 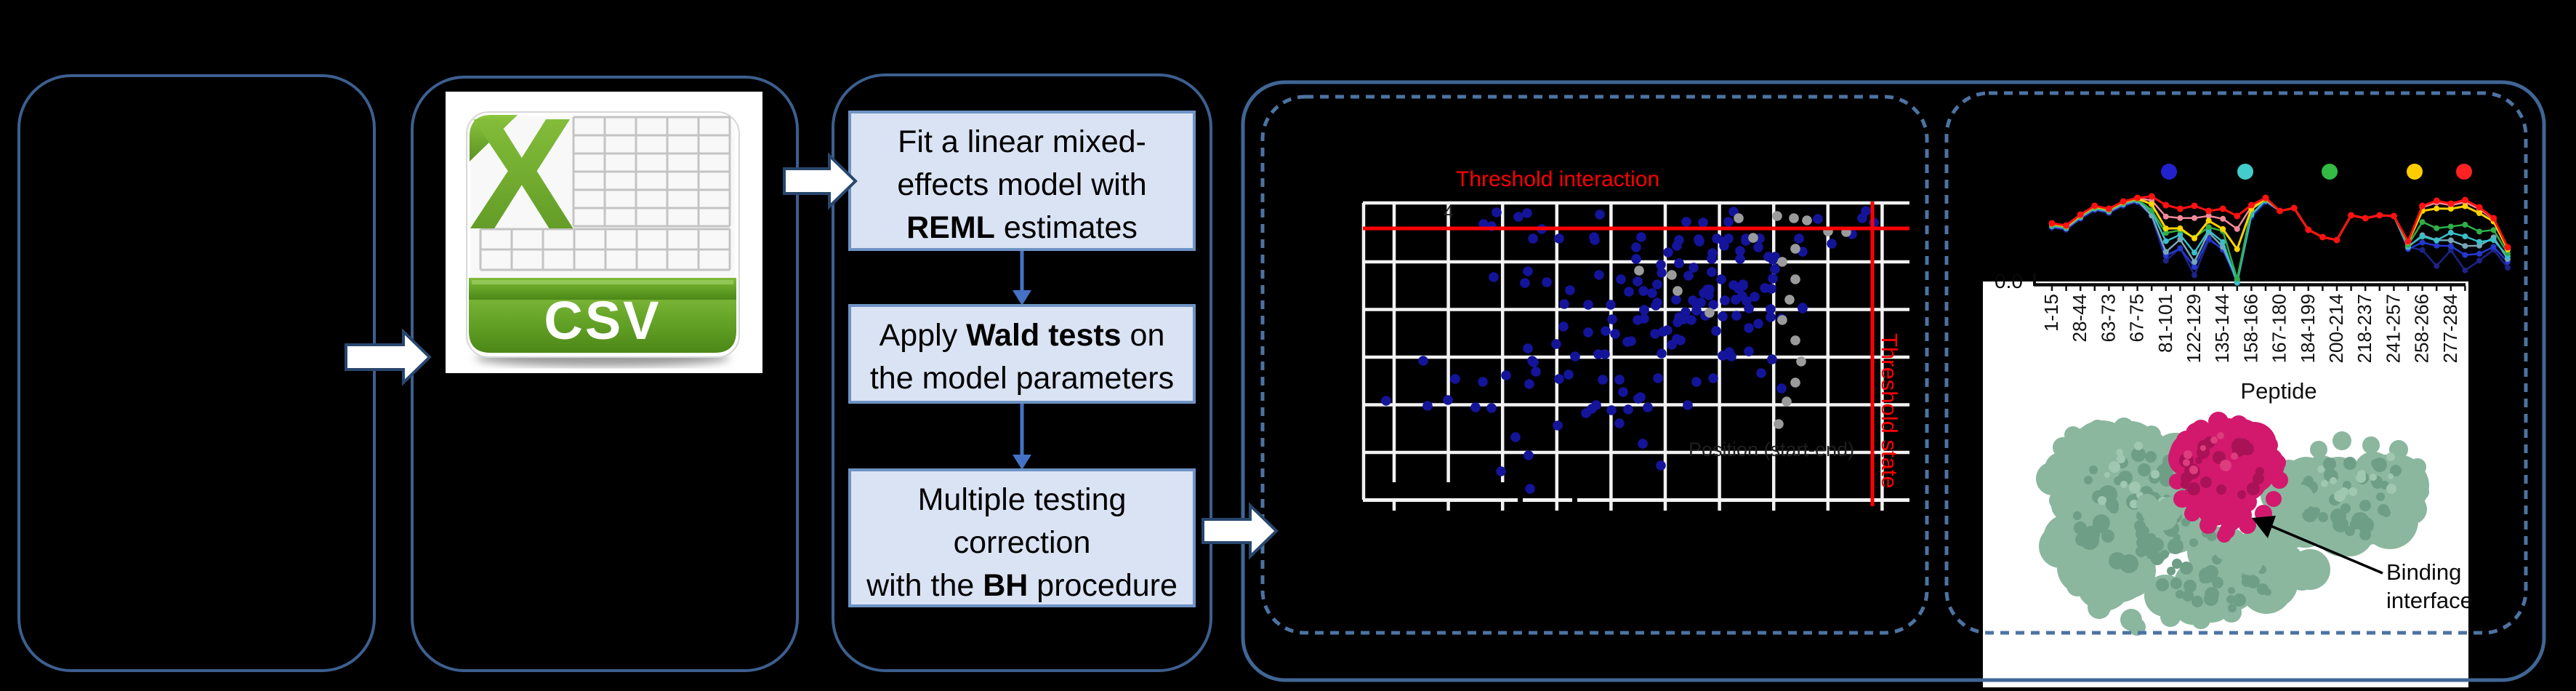 I want to click on svg-text: correction, so click(x=1022, y=542).